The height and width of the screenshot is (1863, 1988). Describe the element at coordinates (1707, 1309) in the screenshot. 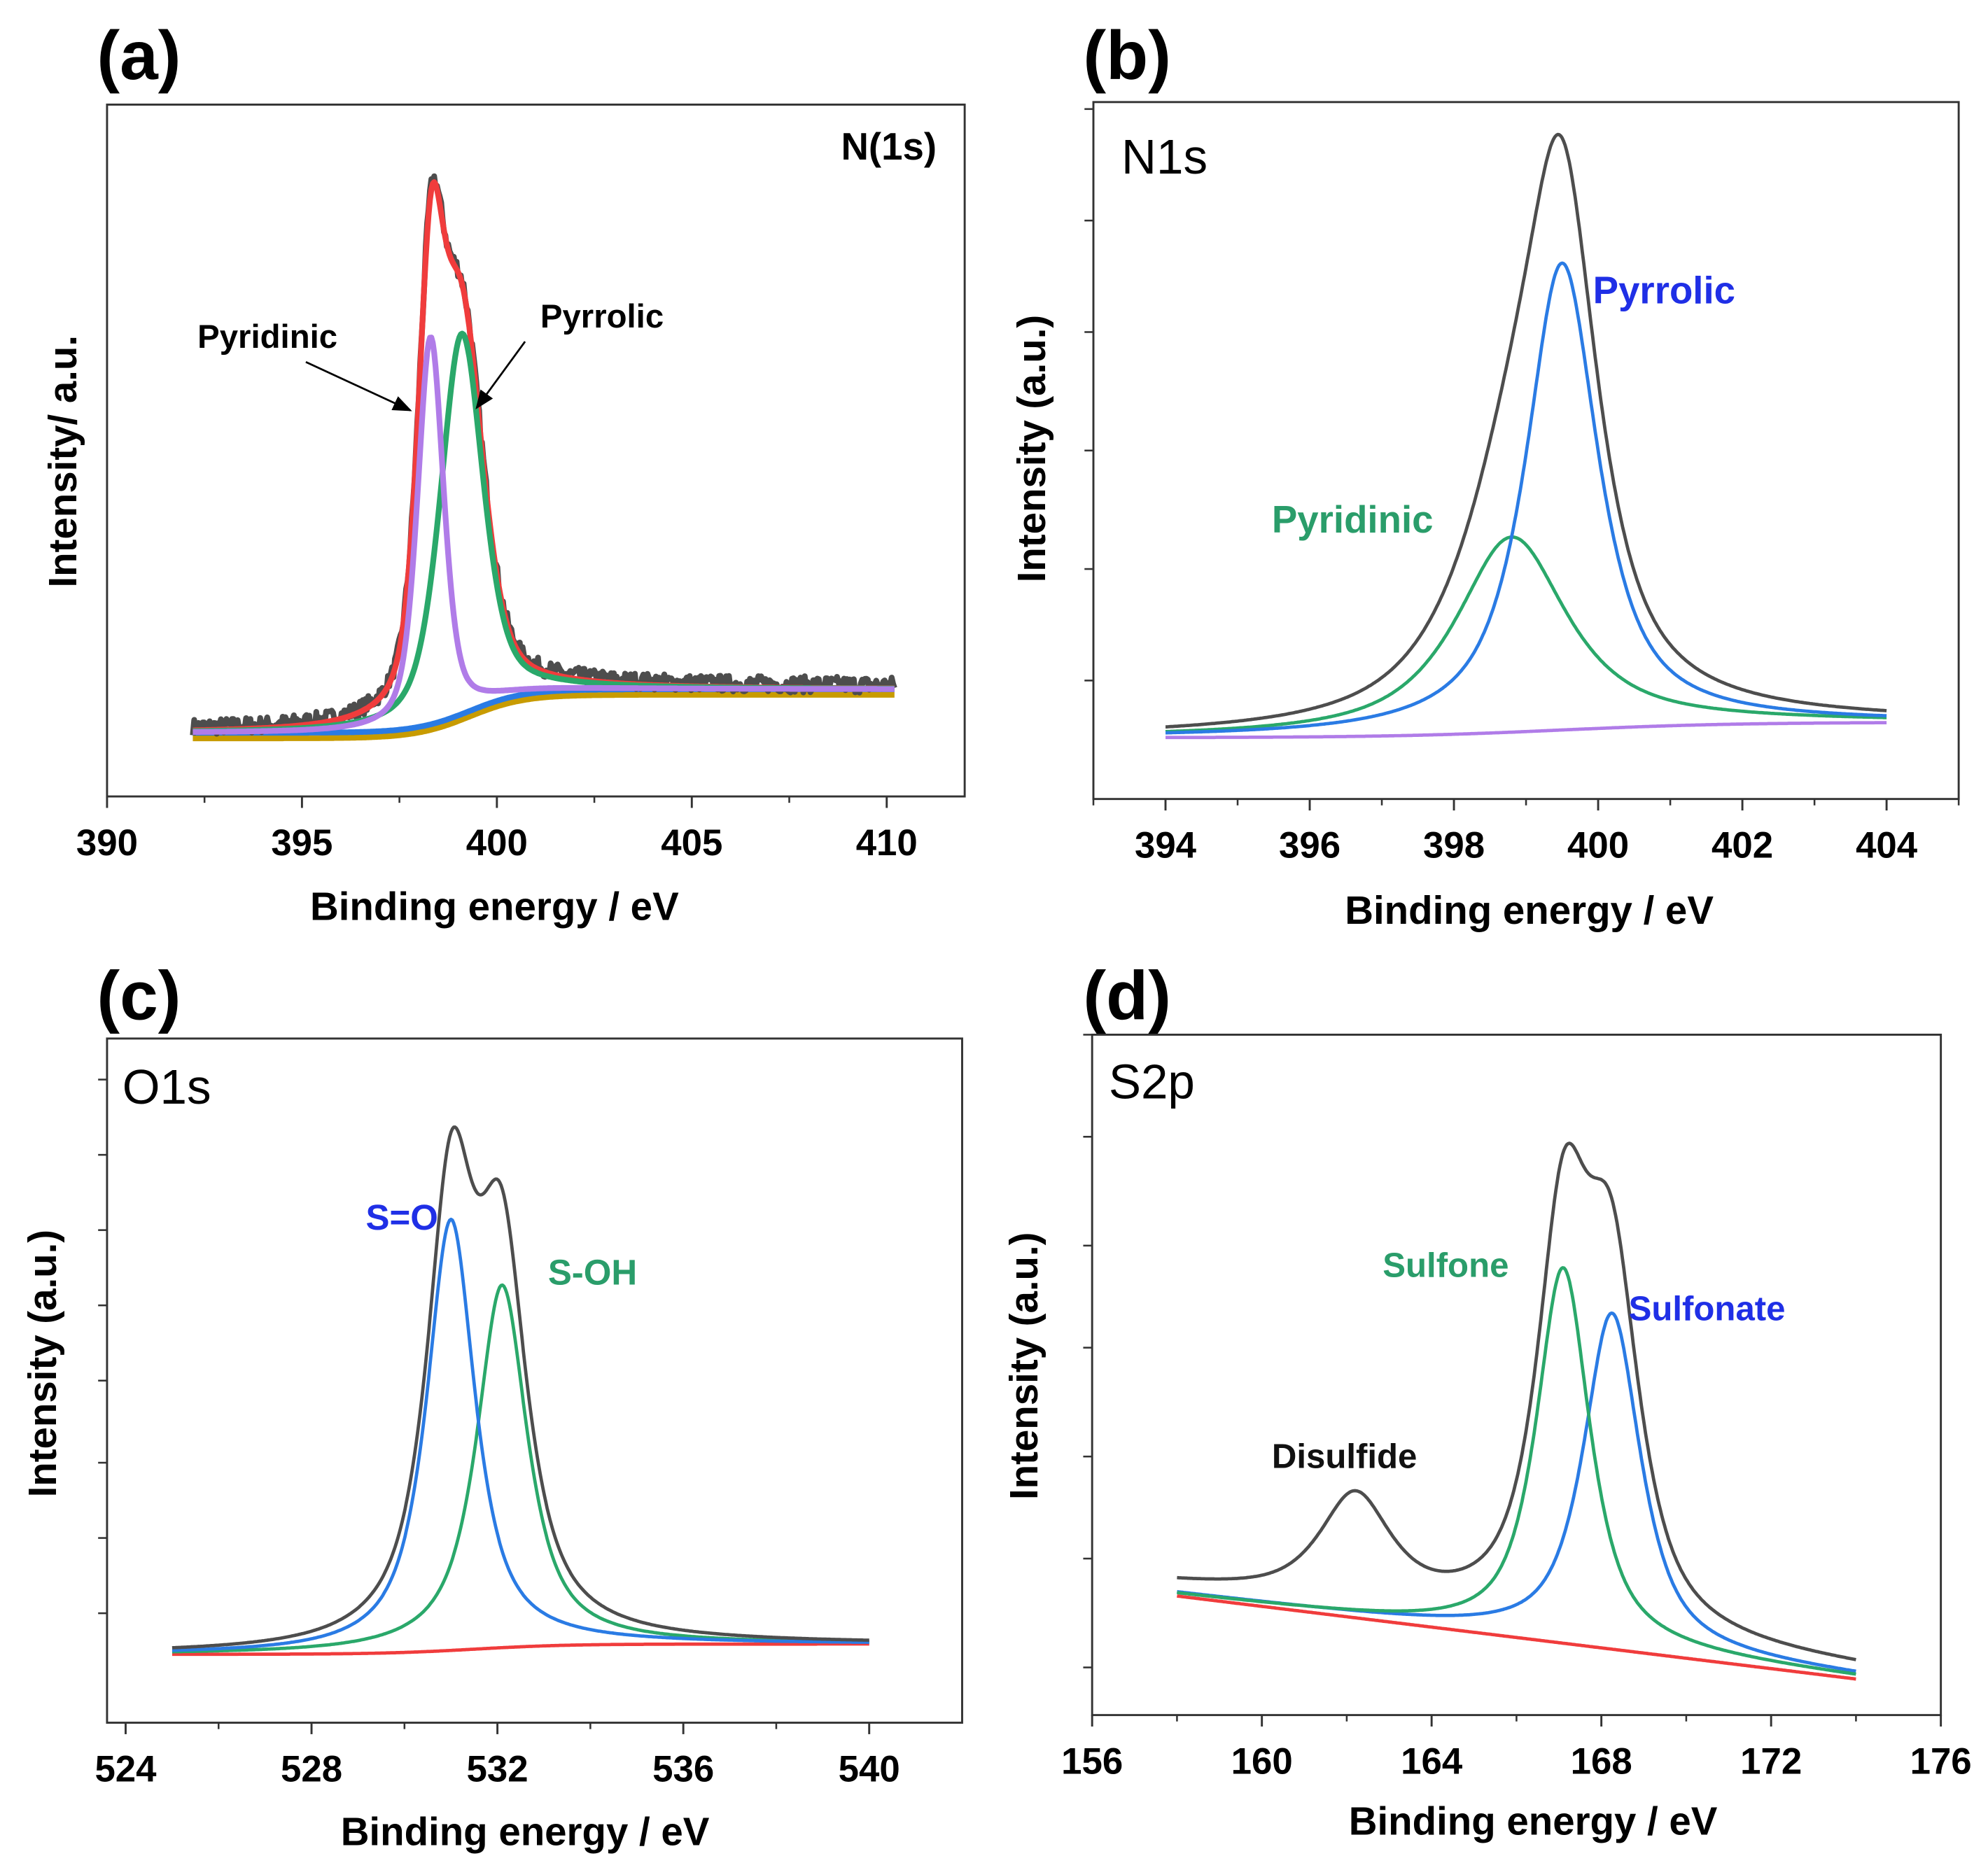

I see `annotation-sulfonate: Sulfonate` at that location.